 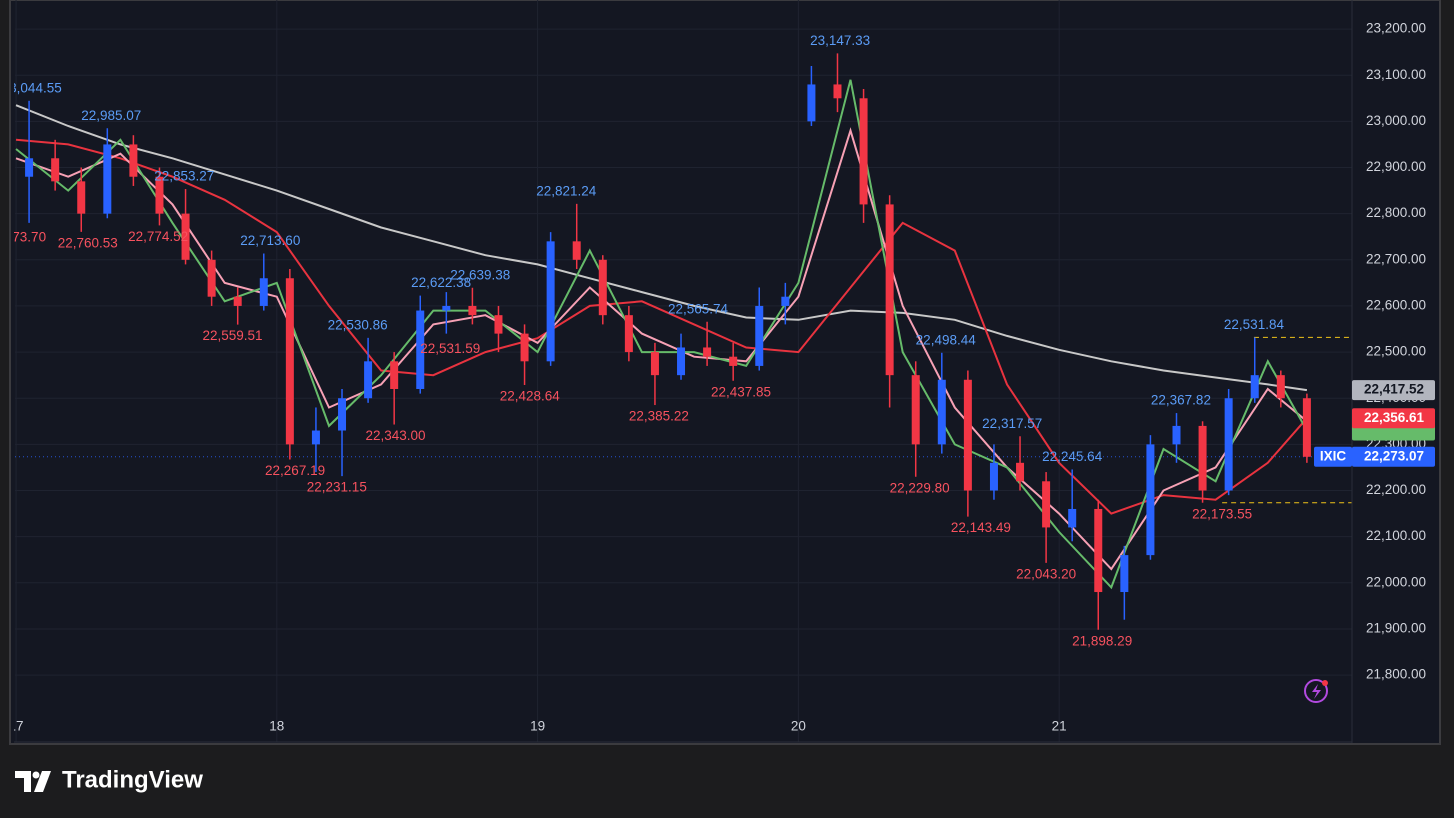 I want to click on high-label: 22,639.38, so click(x=480, y=274).